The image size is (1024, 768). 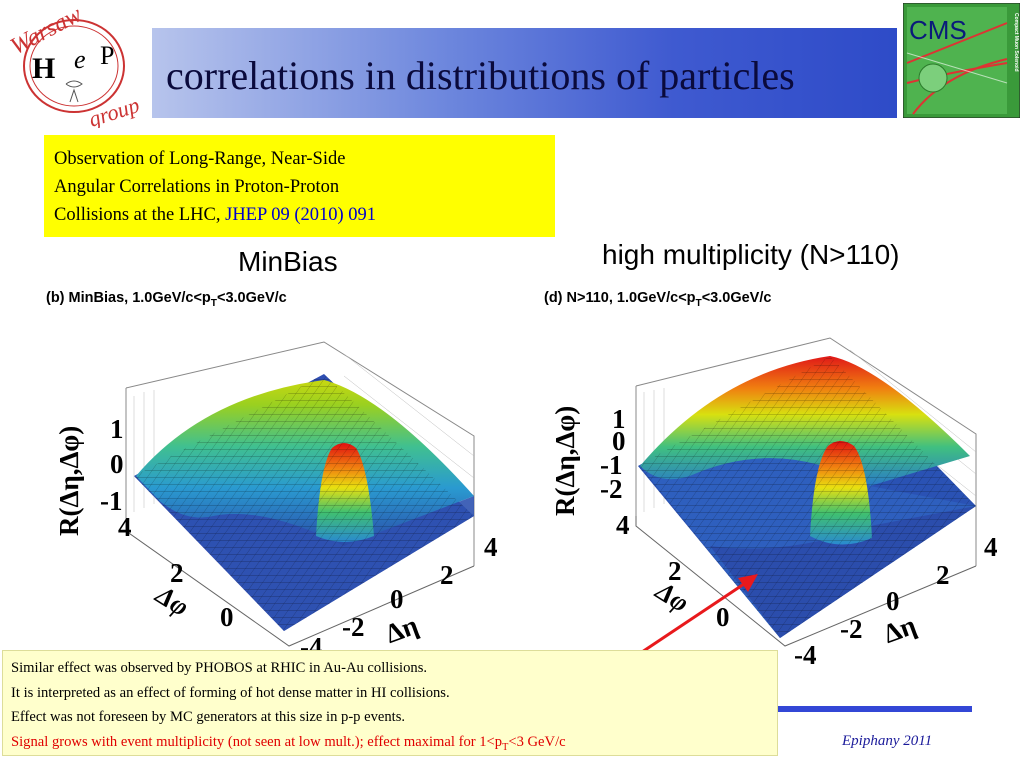 I want to click on highmult-eta-tick: -2, so click(x=851, y=629).